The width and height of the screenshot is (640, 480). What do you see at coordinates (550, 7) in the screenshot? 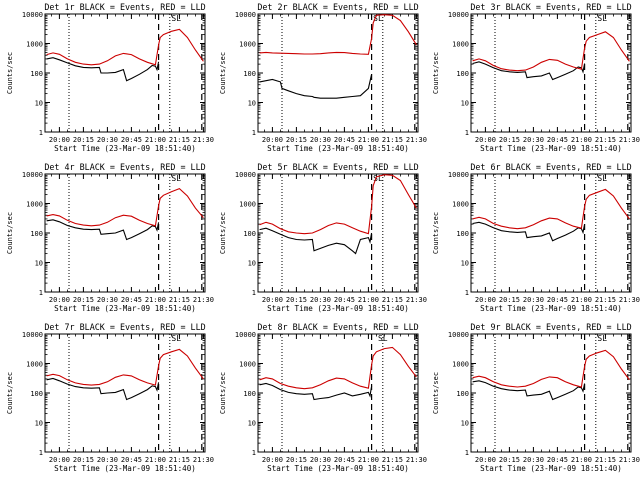
I see `chart-title: Det 3r BLACK = Events, RED = LLD` at bounding box center [550, 7].